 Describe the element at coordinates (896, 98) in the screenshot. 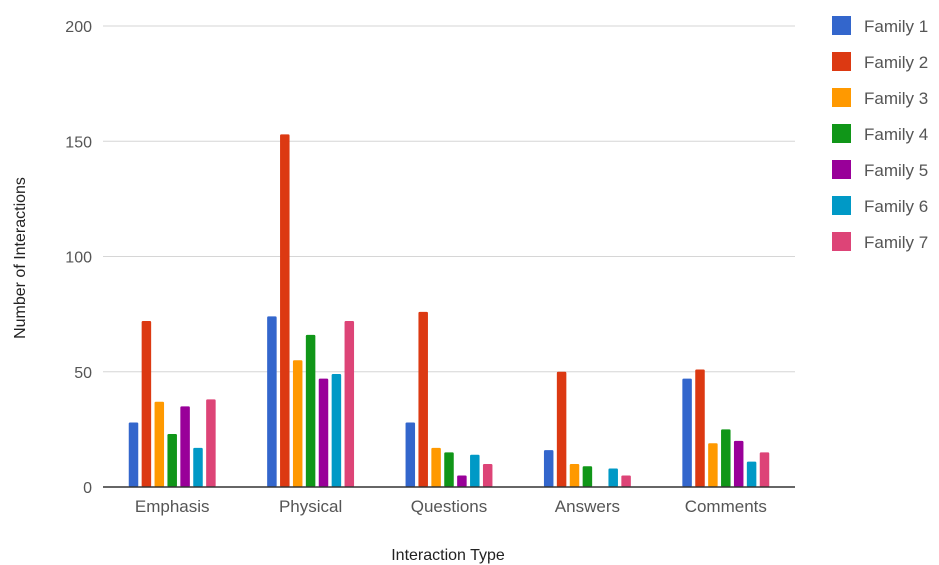

I see `legend-label: Family 3` at that location.